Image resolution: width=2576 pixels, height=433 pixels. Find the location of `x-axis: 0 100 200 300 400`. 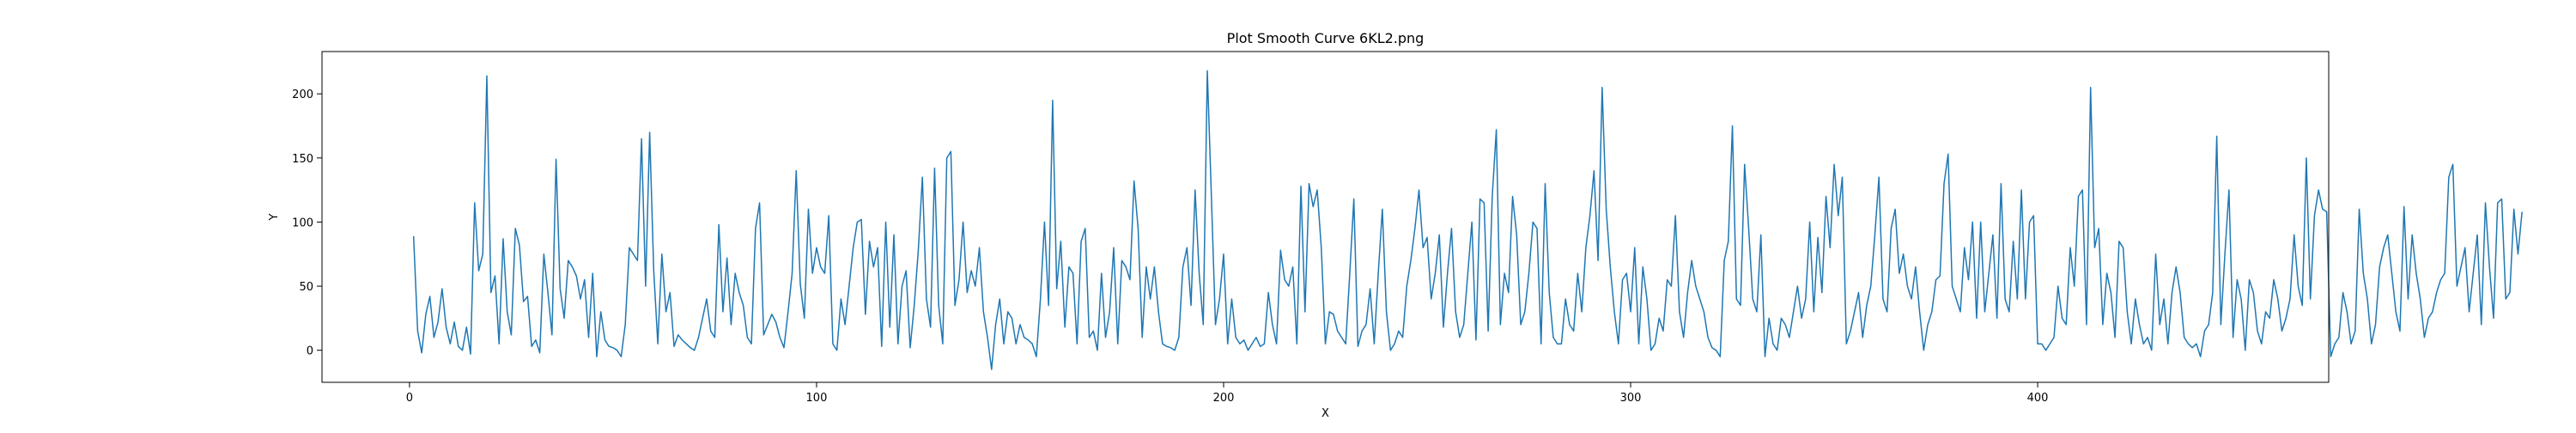

x-axis: 0 100 200 300 400 is located at coordinates (1228, 393).